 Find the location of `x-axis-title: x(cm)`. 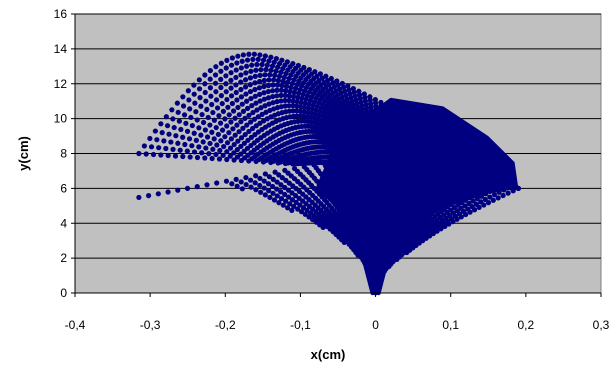

x-axis-title: x(cm) is located at coordinates (328, 354).